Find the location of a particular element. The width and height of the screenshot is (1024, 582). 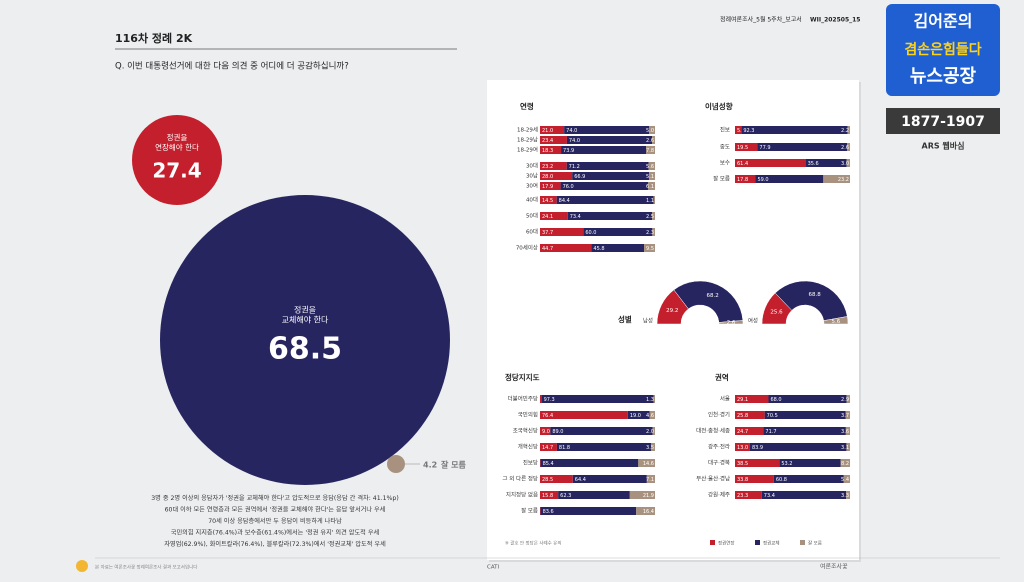

bar-value: 5.6 is located at coordinates (650, 167).